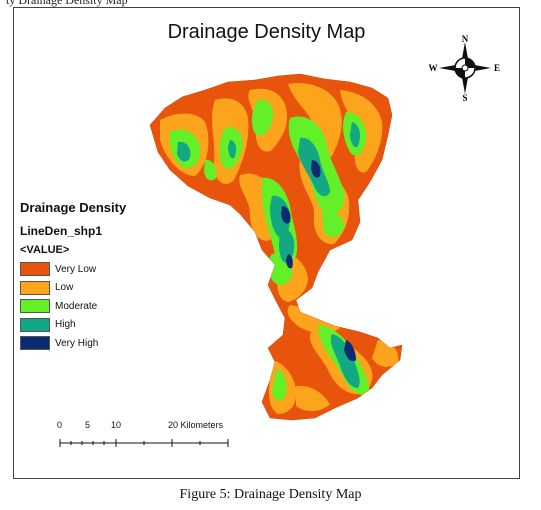 Image resolution: width=541 pixels, height=510 pixels. Describe the element at coordinates (76, 269) in the screenshot. I see `legend-label: Very Low` at that location.